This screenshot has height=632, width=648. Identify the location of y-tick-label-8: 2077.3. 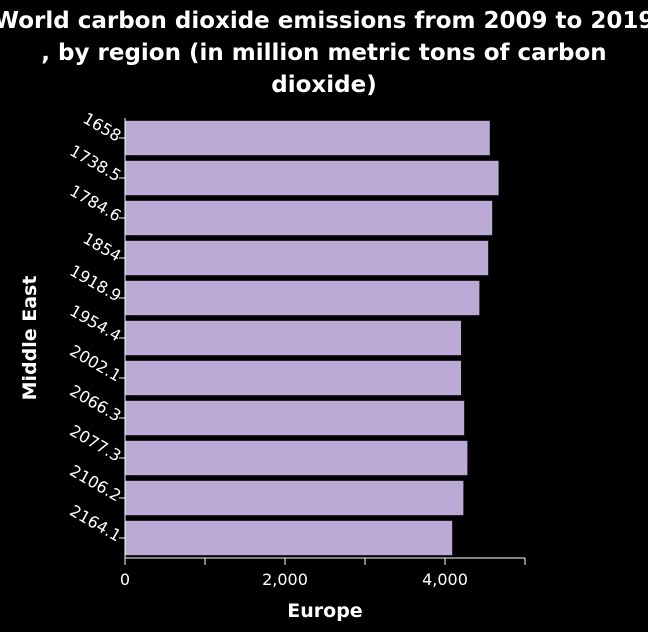
(96, 443).